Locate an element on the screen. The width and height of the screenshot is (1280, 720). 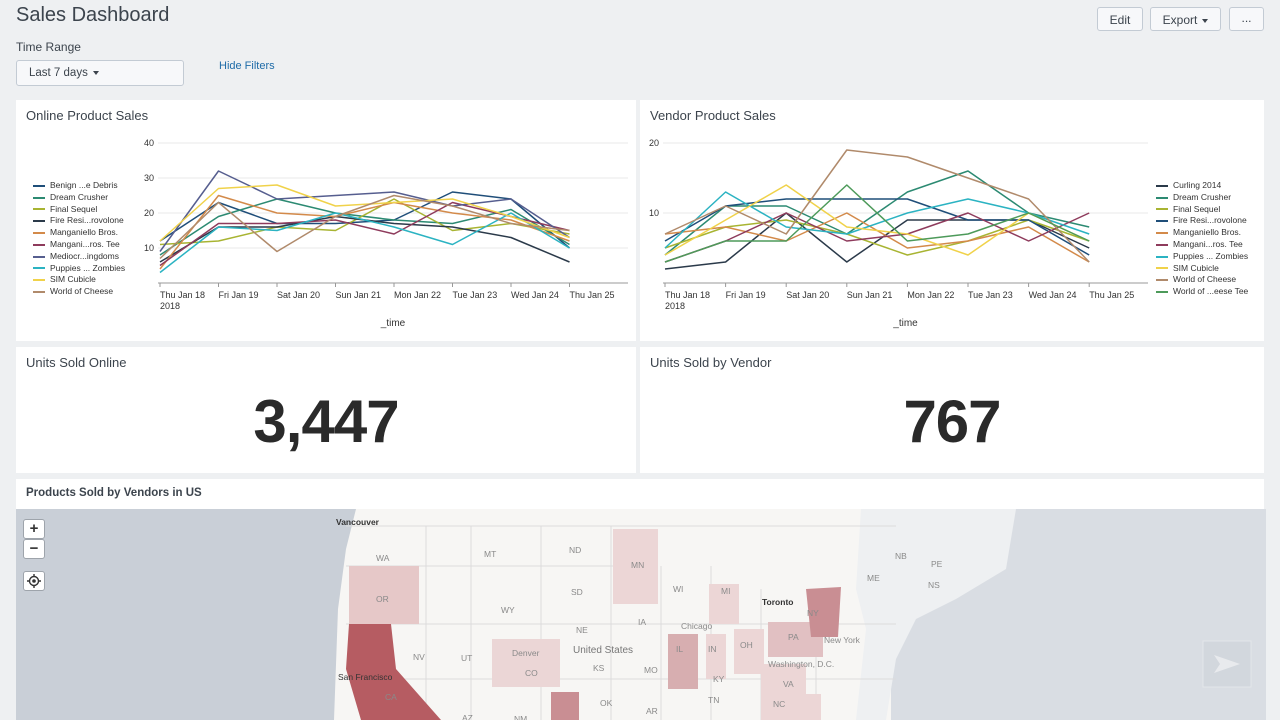
map-label: Denver is located at coordinates (526, 653).